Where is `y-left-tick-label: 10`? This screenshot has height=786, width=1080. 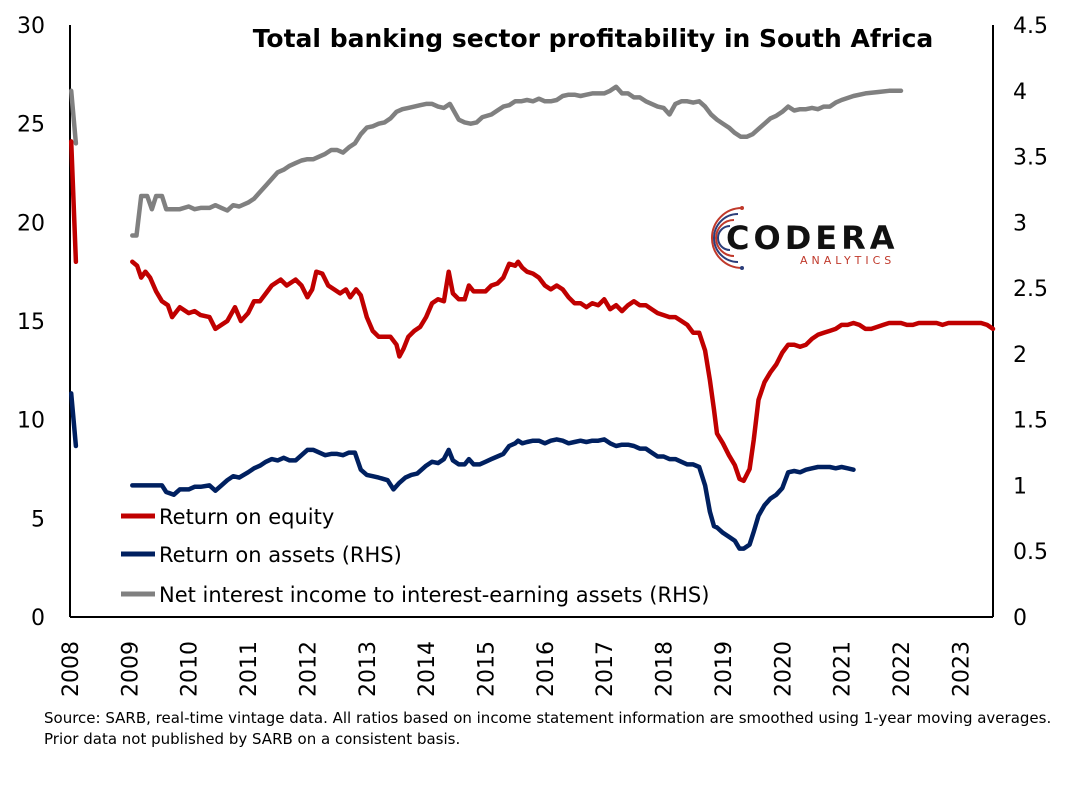 y-left-tick-label: 10 is located at coordinates (31, 421).